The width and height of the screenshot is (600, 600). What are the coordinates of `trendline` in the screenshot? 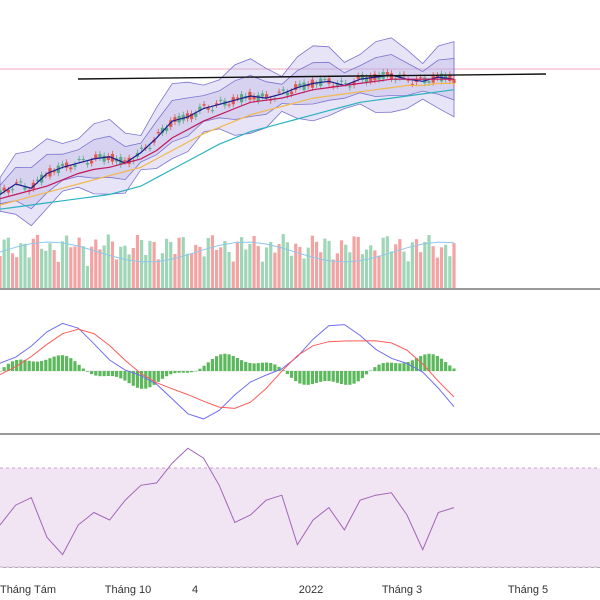 It's located at (312, 76).